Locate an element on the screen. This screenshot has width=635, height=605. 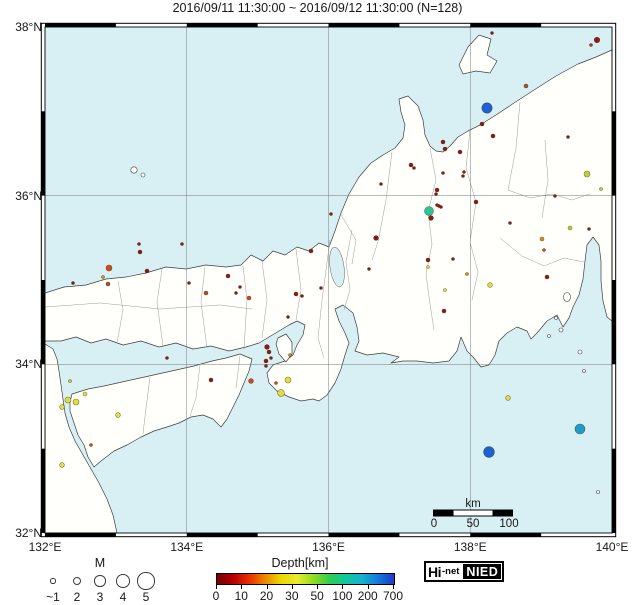
depth-legend-title: Depth[km] is located at coordinates (300, 563).